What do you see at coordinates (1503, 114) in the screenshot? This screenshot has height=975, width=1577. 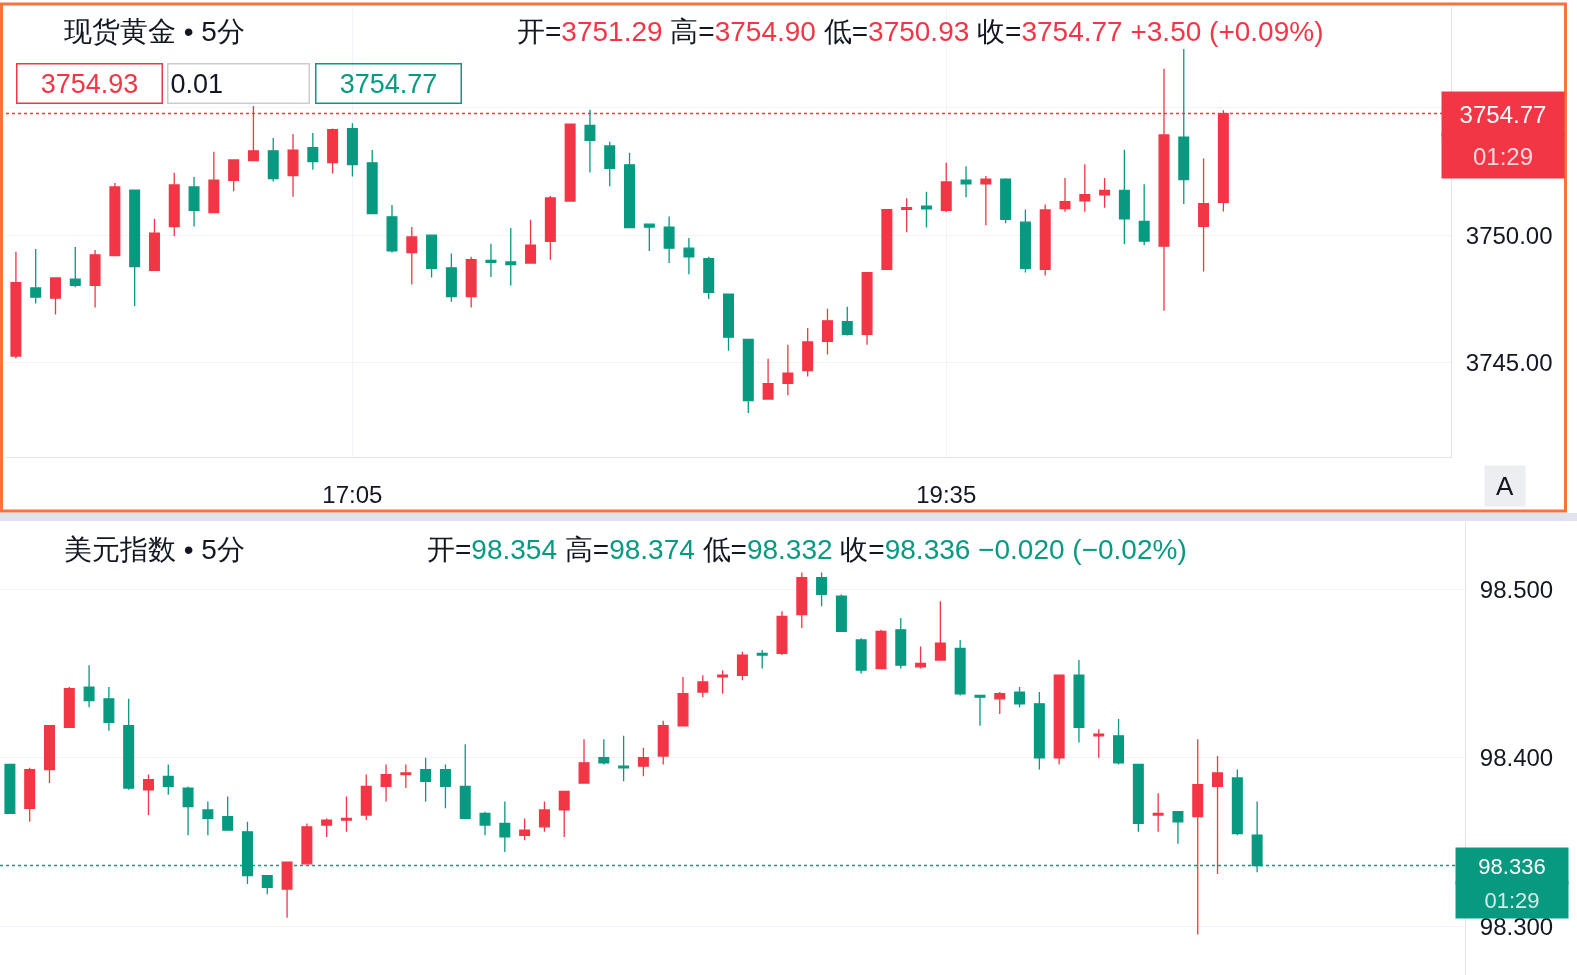 I see `ref-line-label: 3754.77` at bounding box center [1503, 114].